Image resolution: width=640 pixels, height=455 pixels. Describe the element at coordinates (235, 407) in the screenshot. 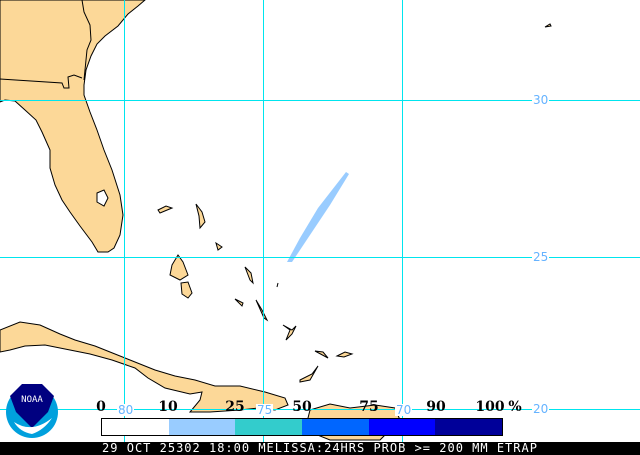

I see `legend-tick-25: 25` at that location.